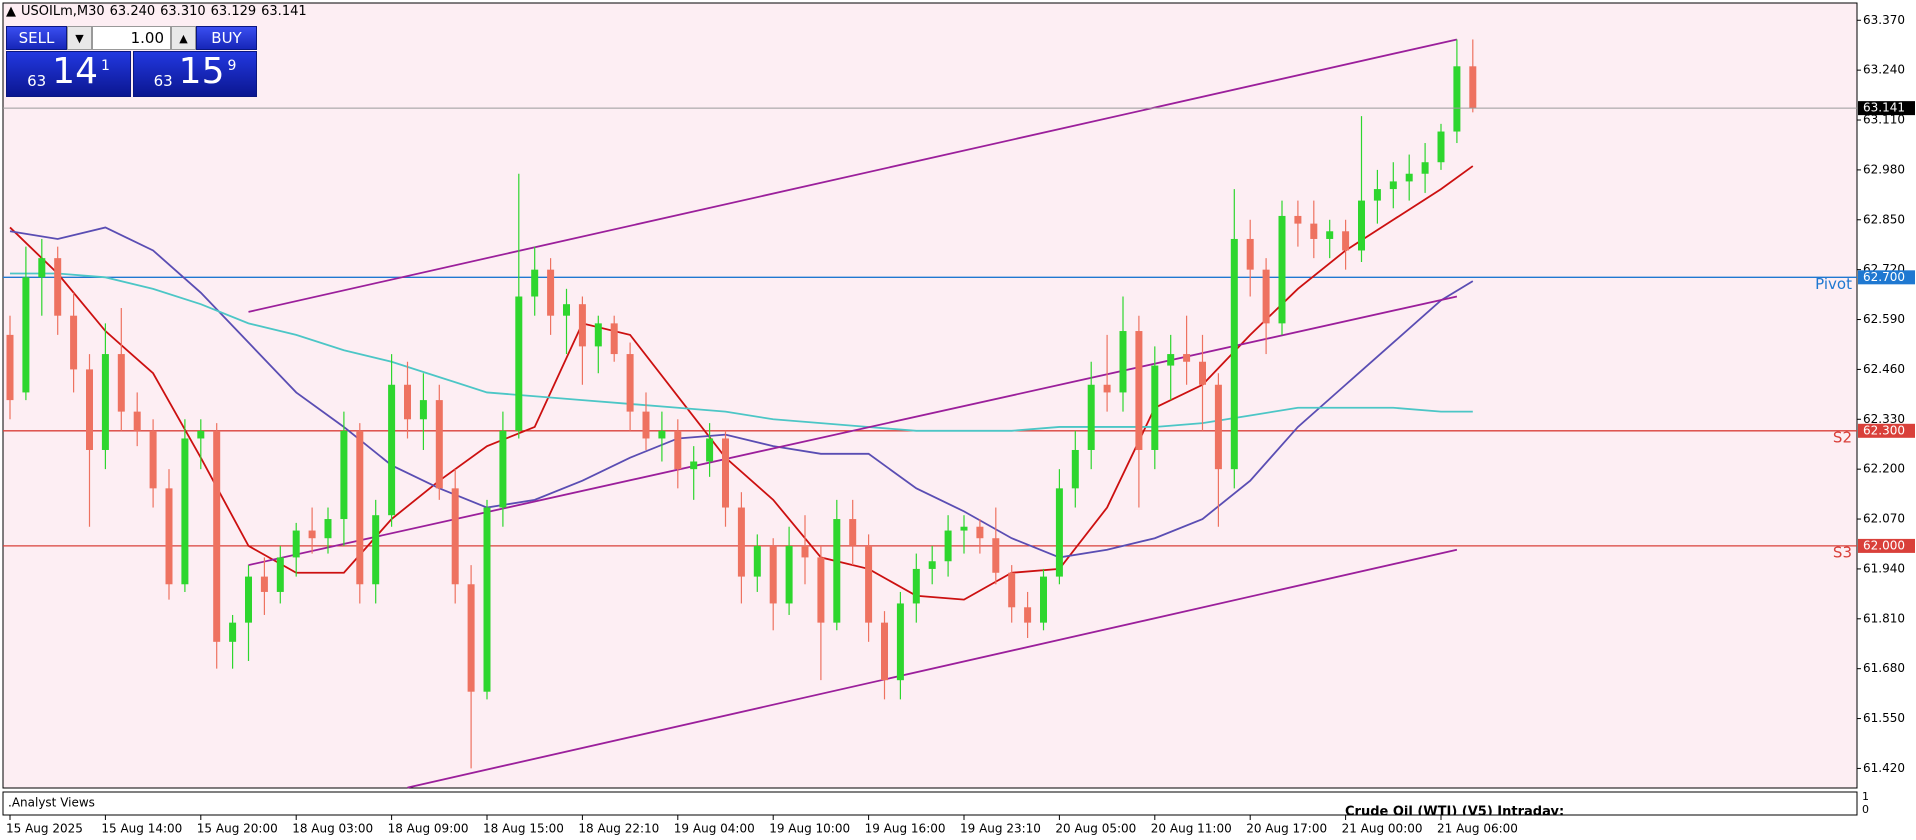 The height and width of the screenshot is (840, 1916). Describe the element at coordinates (1884, 70) in the screenshot. I see `y-tick-label: 63.240` at that location.